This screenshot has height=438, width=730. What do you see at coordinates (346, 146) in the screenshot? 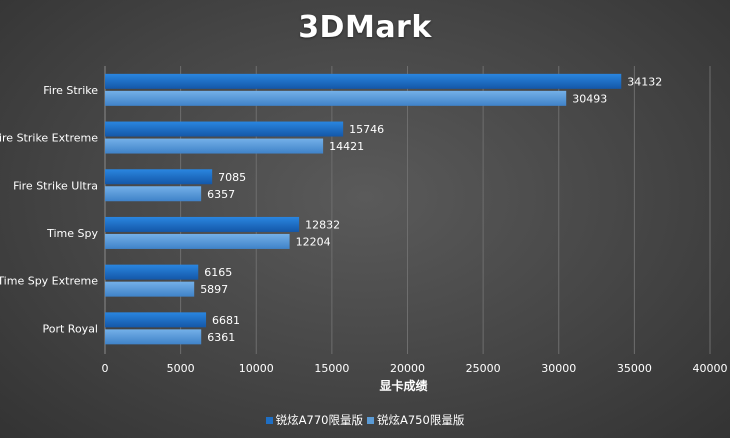
I see `data-label: 14421` at bounding box center [346, 146].